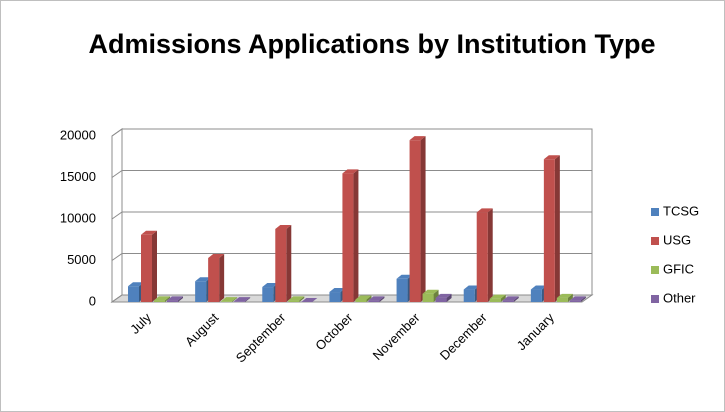 The width and height of the screenshot is (725, 412). Describe the element at coordinates (677, 239) in the screenshot. I see `legend-label: USG` at that location.